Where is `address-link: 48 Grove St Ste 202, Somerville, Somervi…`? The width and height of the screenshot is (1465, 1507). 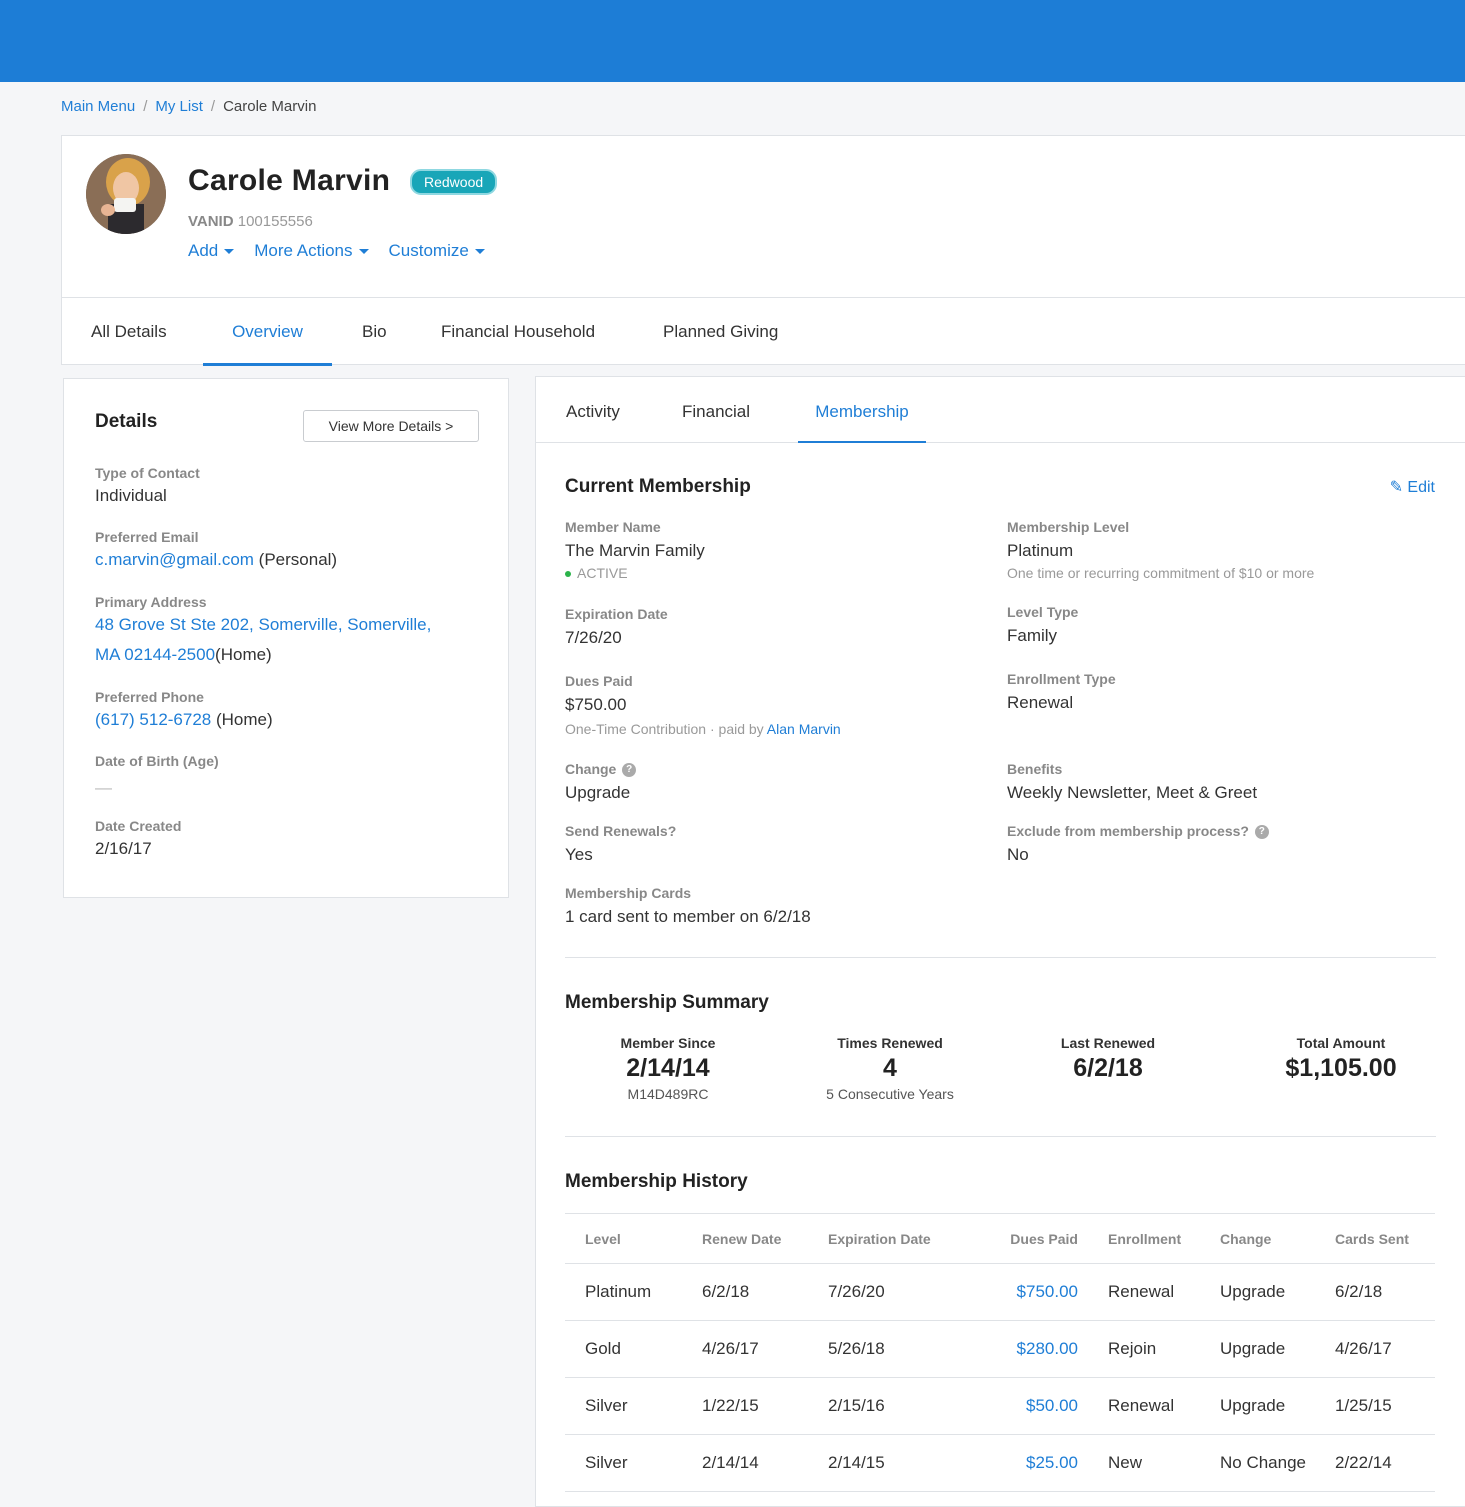 address-link: 48 Grove St Ste 202, Somerville, Somervi… is located at coordinates (263, 624).